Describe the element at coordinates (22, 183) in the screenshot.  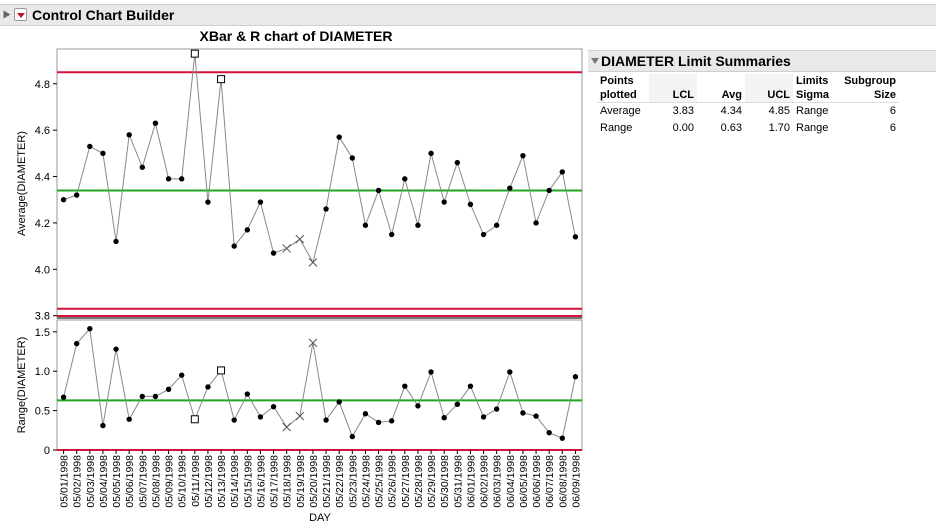
I see `average-y-axis-label: Average(DIAMETER)` at that location.